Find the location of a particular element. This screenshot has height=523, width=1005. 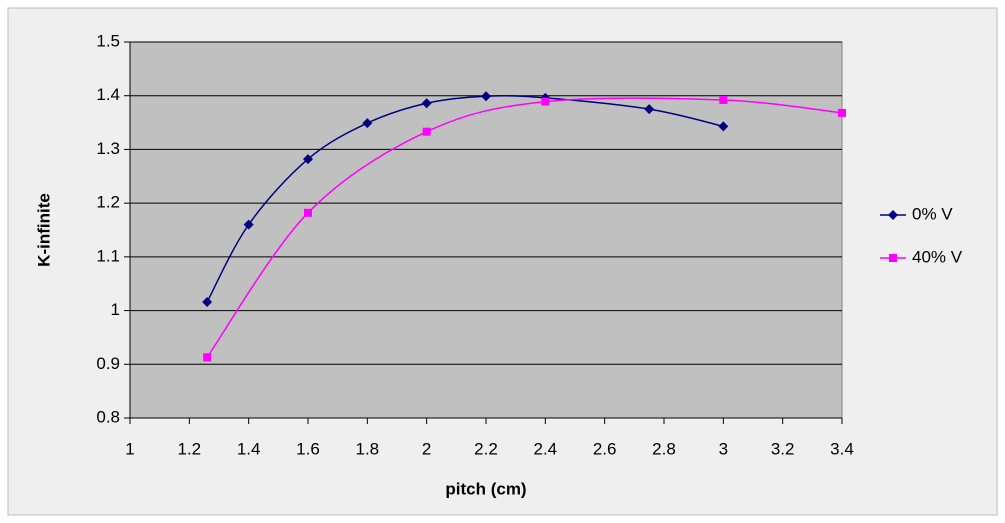

y-tick-label: 1.5 is located at coordinates (108, 40).